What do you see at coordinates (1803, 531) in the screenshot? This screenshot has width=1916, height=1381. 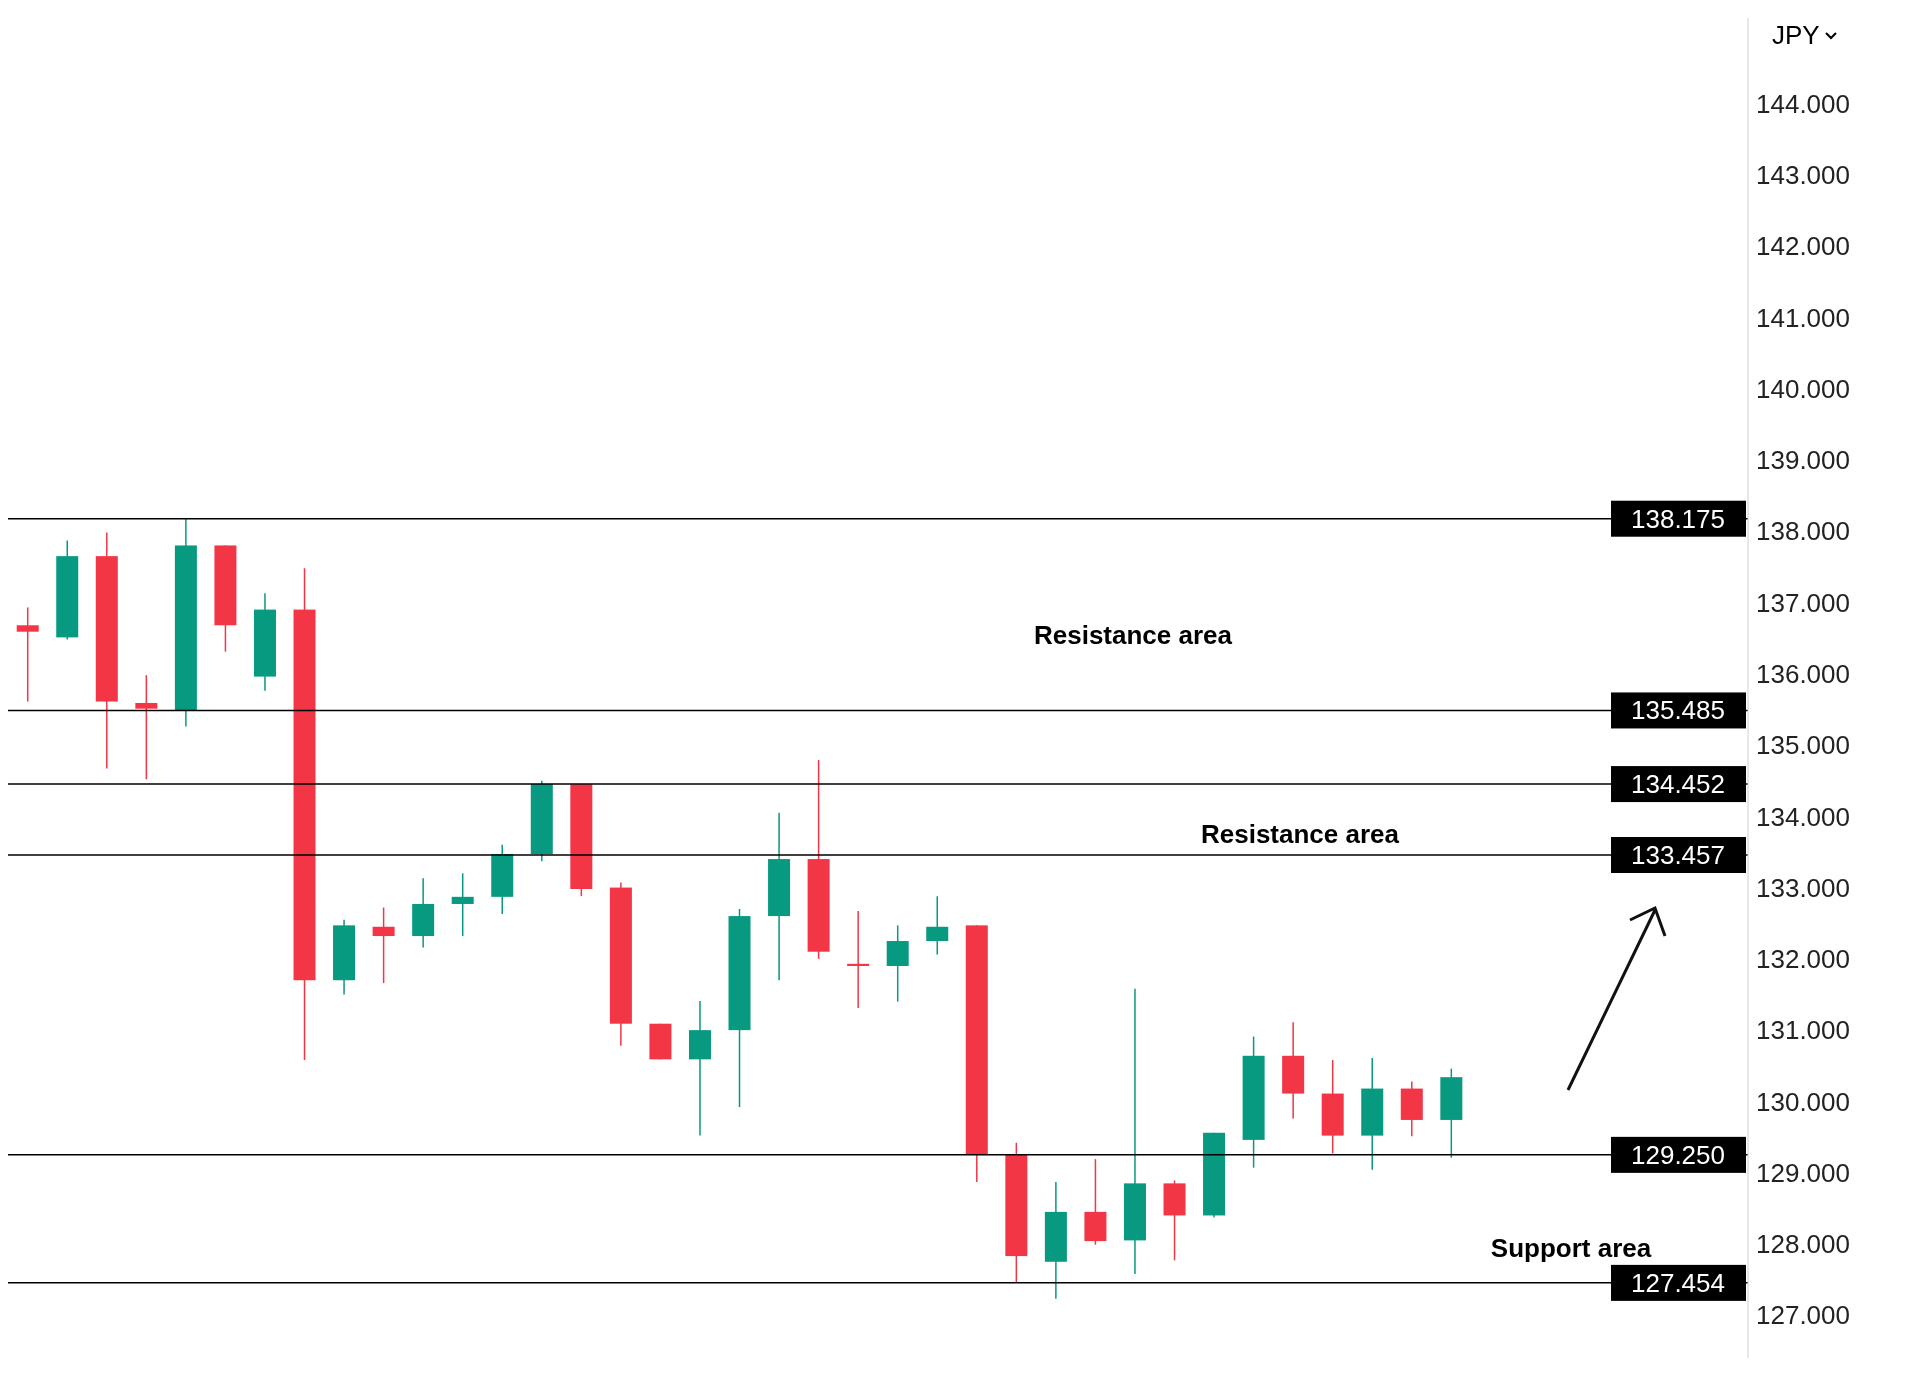 I see `y-tick-label: 138.000` at bounding box center [1803, 531].